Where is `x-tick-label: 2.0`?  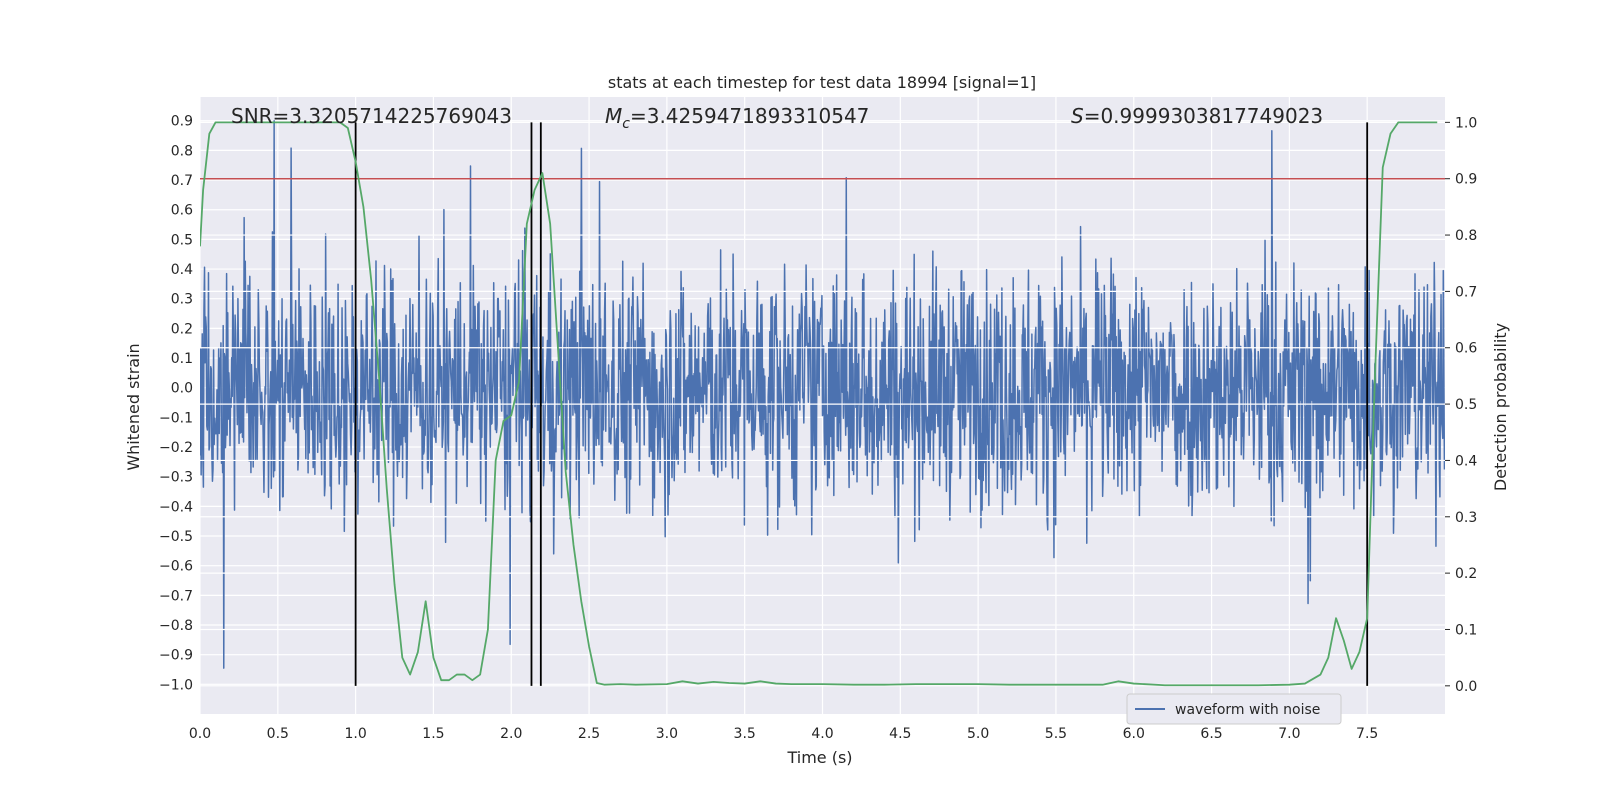 x-tick-label: 2.0 is located at coordinates (511, 734).